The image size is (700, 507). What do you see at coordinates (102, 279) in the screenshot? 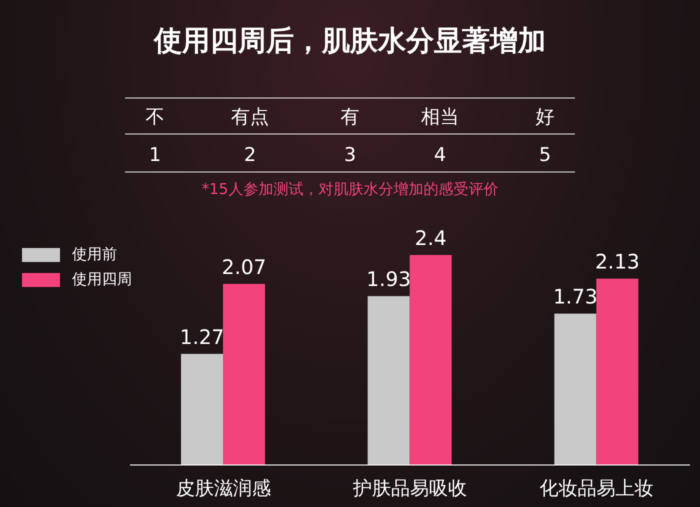
I see `legend-label: 使用四周` at bounding box center [102, 279].